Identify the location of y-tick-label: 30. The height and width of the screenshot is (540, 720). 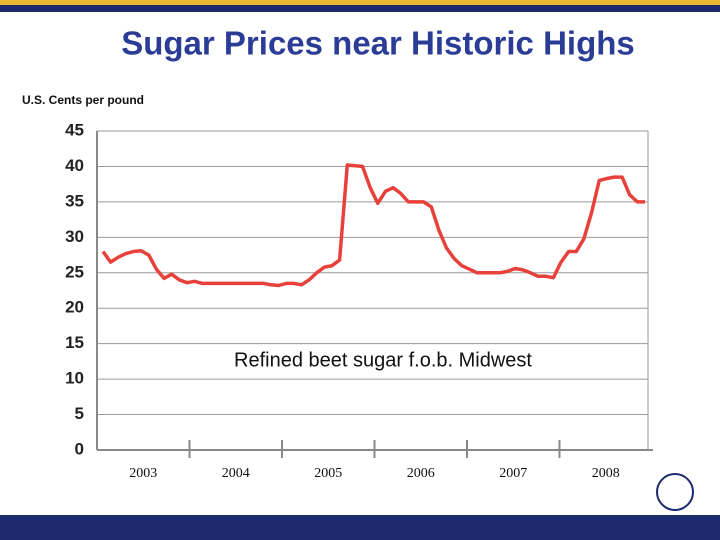
(74, 236).